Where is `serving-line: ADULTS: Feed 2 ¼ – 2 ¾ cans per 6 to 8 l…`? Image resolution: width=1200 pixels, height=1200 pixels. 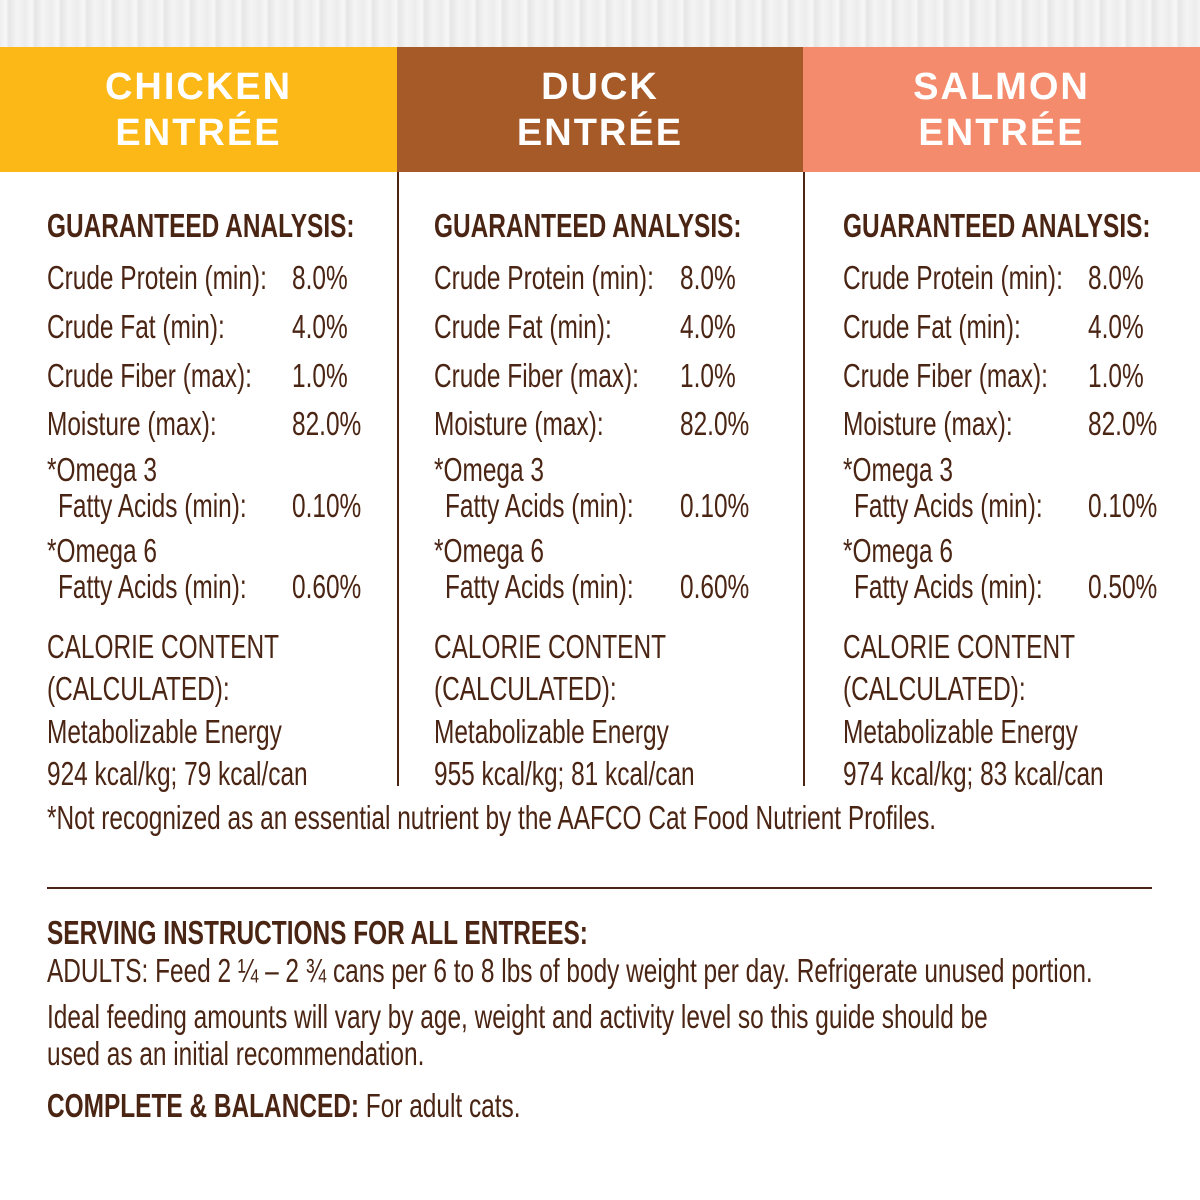
serving-line: ADULTS: Feed 2 ¼ – 2 ¾ cans per 6 to 8 l… is located at coordinates (570, 970).